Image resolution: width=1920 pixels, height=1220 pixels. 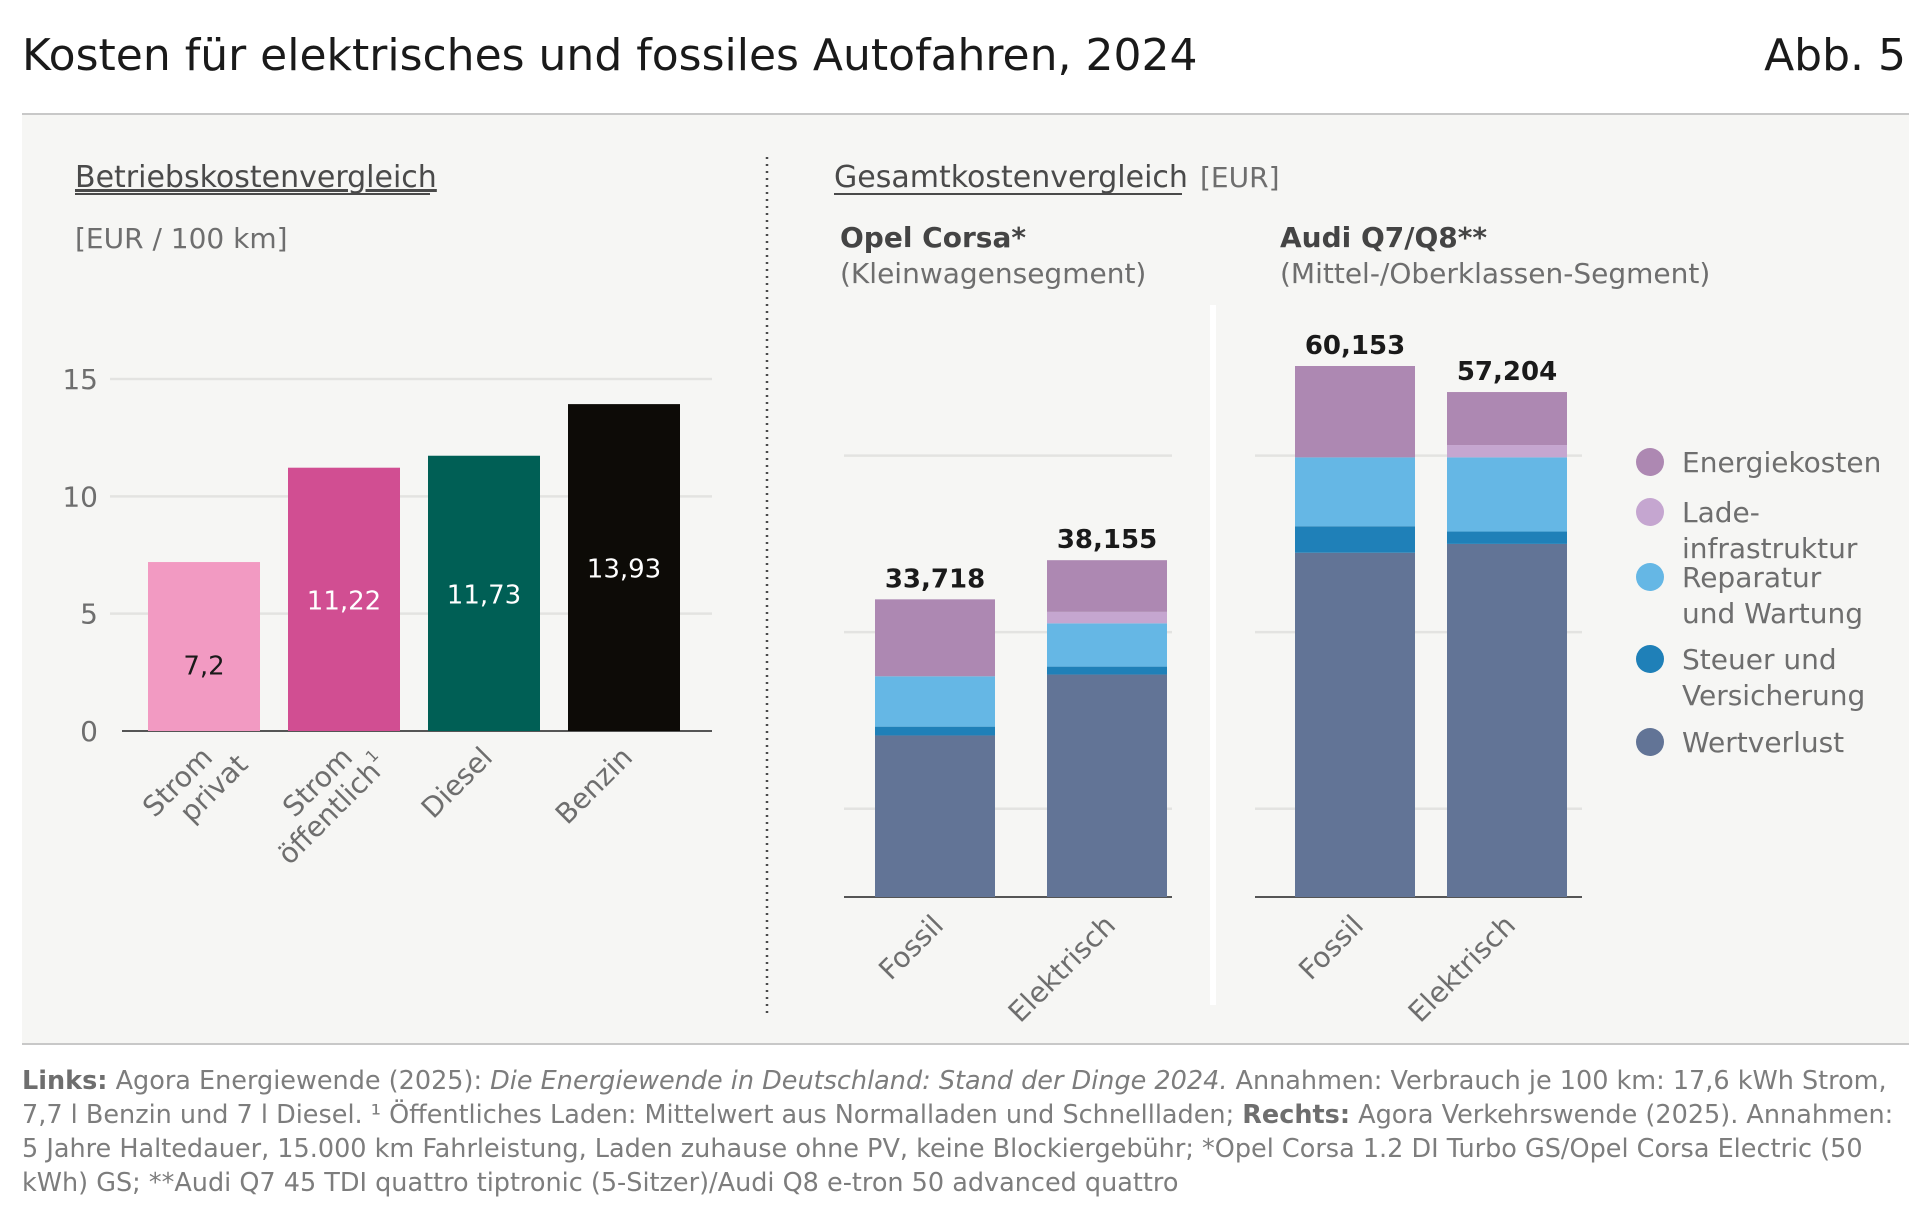 What do you see at coordinates (80, 379) in the screenshot?
I see `y-tick-label: 15` at bounding box center [80, 379].